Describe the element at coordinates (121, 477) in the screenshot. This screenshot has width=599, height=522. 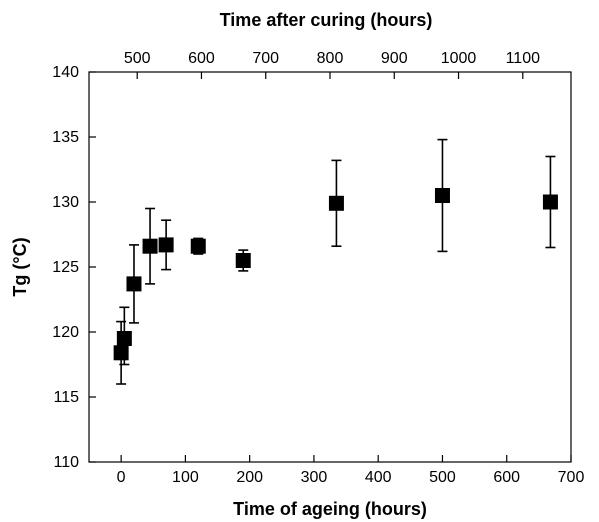
I see `x-tick-label: 0` at that location.